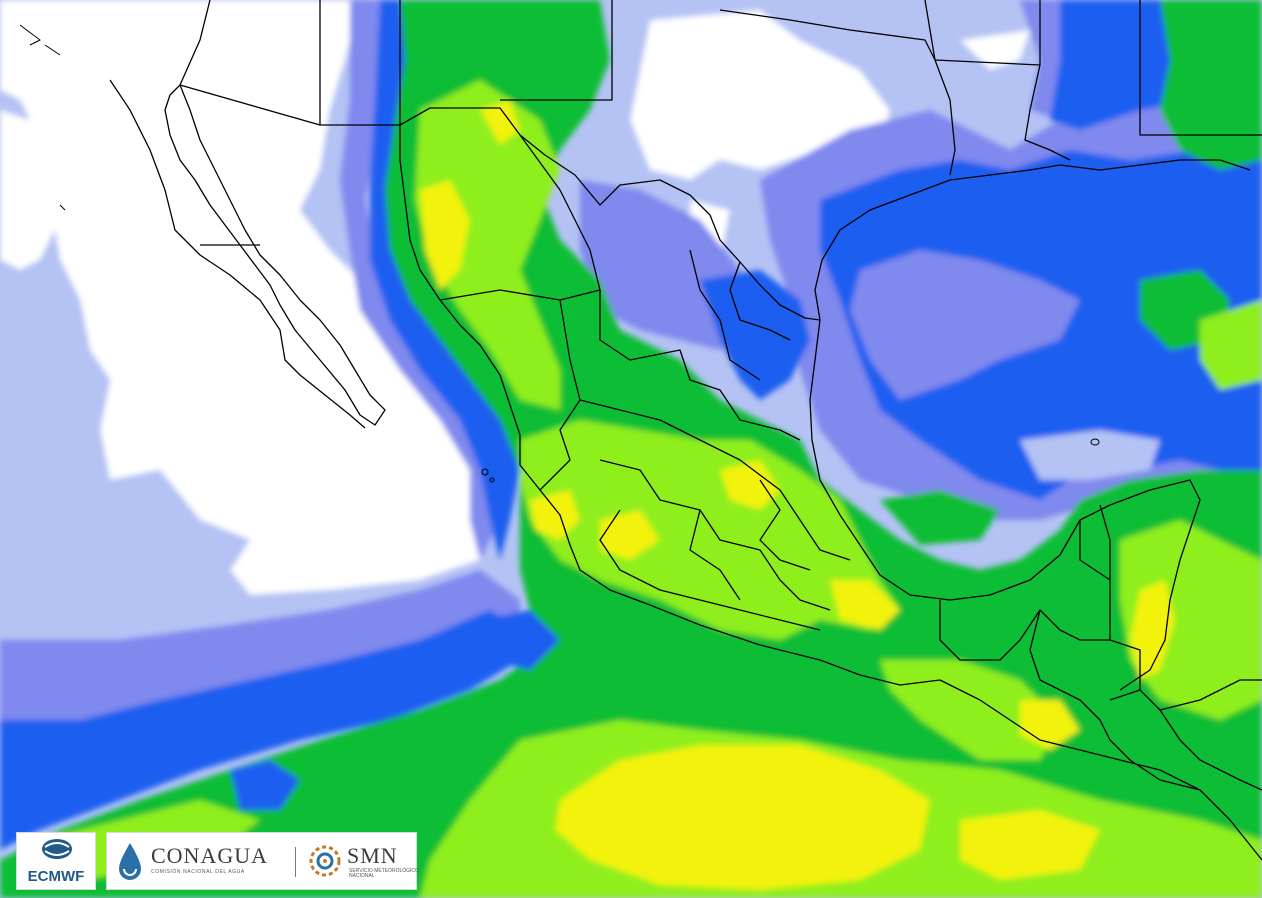  What do you see at coordinates (57, 849) in the screenshot?
I see `ecmwf-emblem-icon` at bounding box center [57, 849].